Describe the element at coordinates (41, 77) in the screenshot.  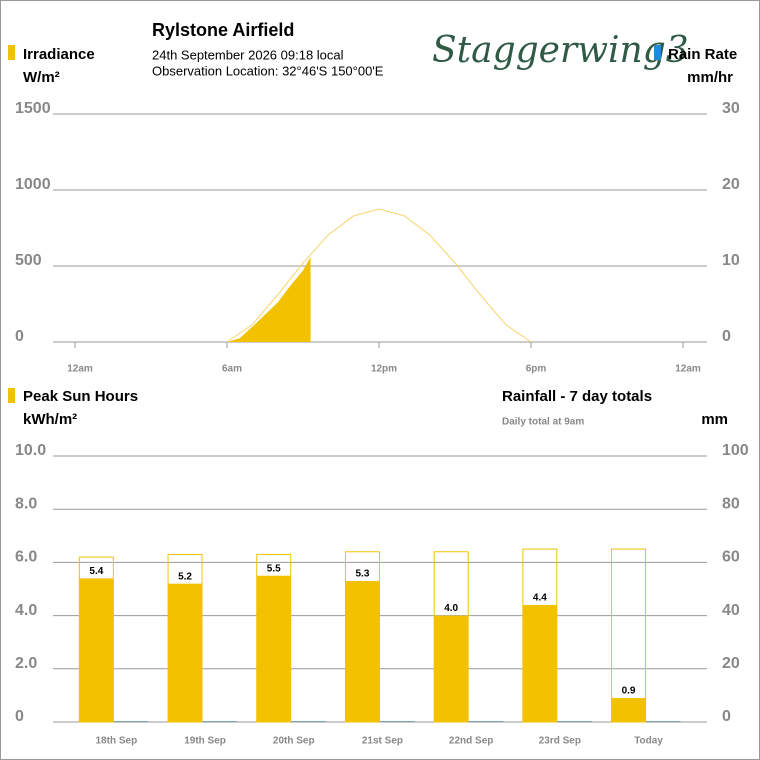
I see `y-label: W/m²` at that location.